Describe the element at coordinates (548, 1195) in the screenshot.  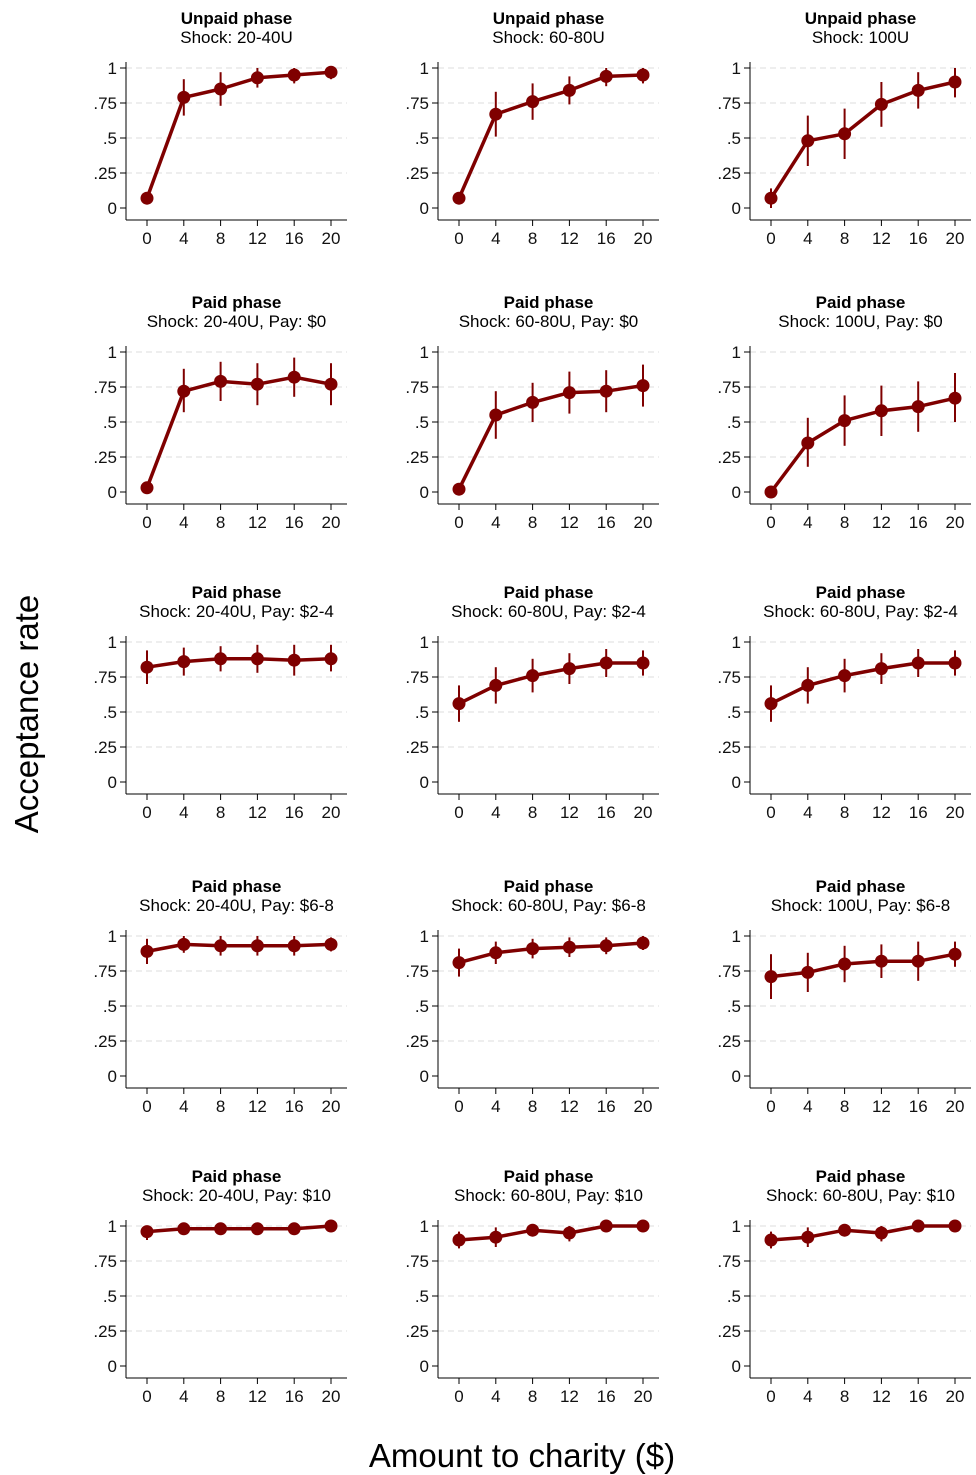
I see `panel-subtitle: Shock: 60-80U, Pay: $10` at that location.